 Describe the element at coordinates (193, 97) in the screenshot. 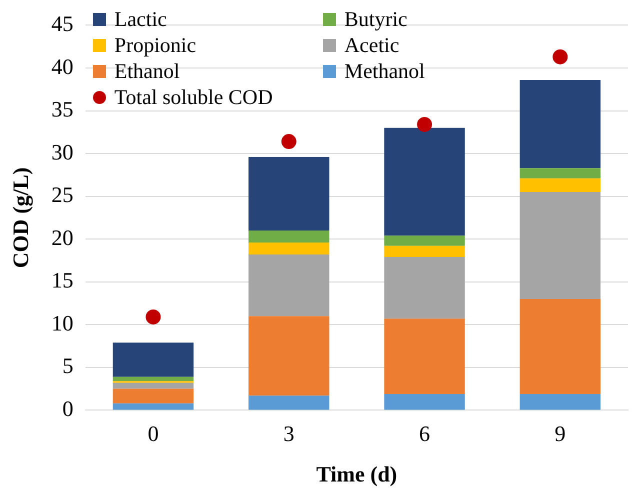

I see `legend-label: Total soluble COD` at that location.